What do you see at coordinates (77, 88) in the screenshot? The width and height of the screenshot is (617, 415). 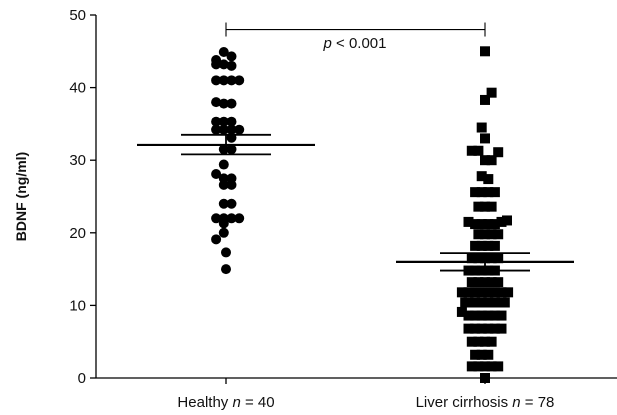 I see `y-tick-label: 40` at bounding box center [77, 88].